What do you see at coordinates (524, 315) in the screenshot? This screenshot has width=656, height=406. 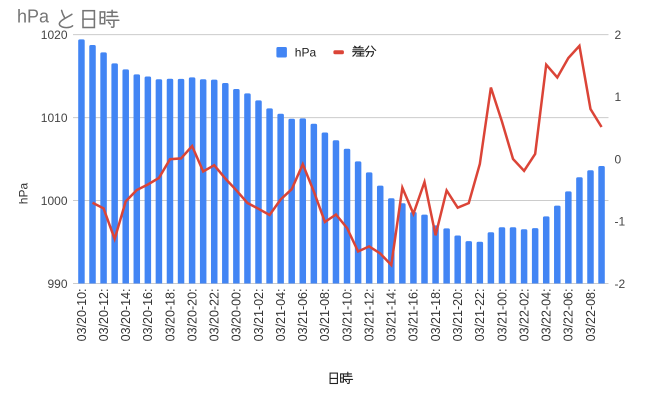 I see `svg-text: 03/22-02:` at bounding box center [524, 315].